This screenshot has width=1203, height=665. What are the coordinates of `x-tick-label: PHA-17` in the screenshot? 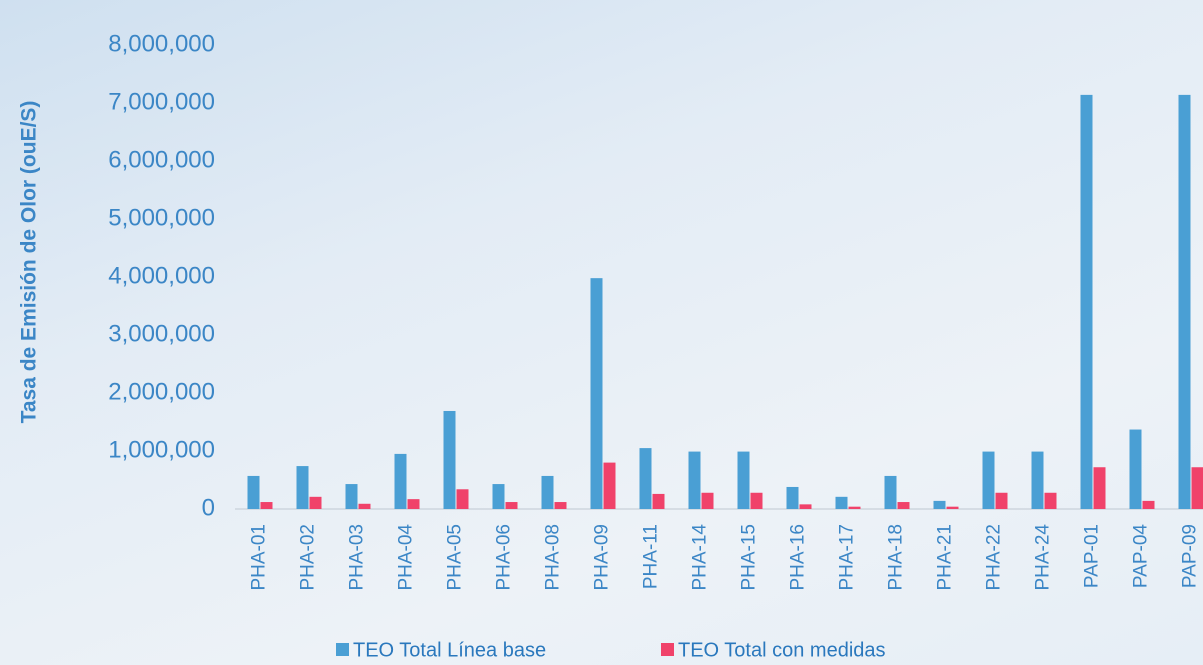 It's located at (847, 557).